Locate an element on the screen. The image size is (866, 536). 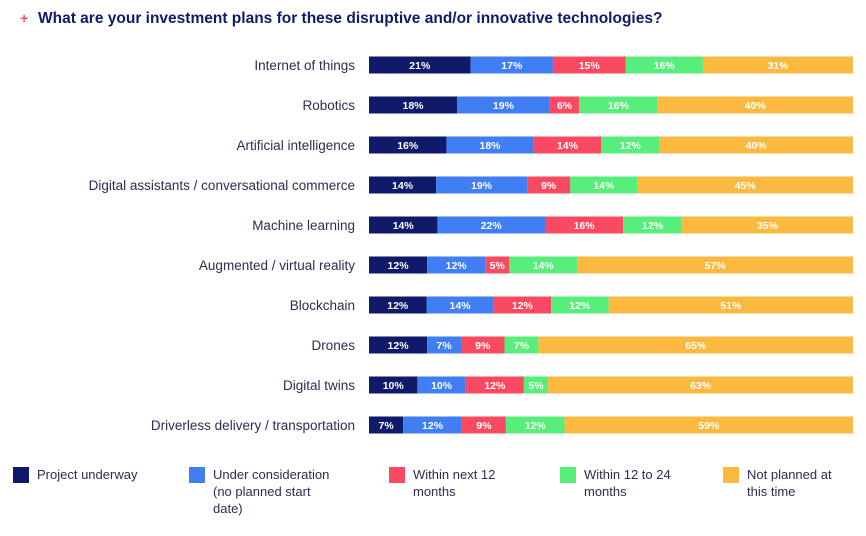
data-label-machine-learning-2: 16% is located at coordinates (585, 226).